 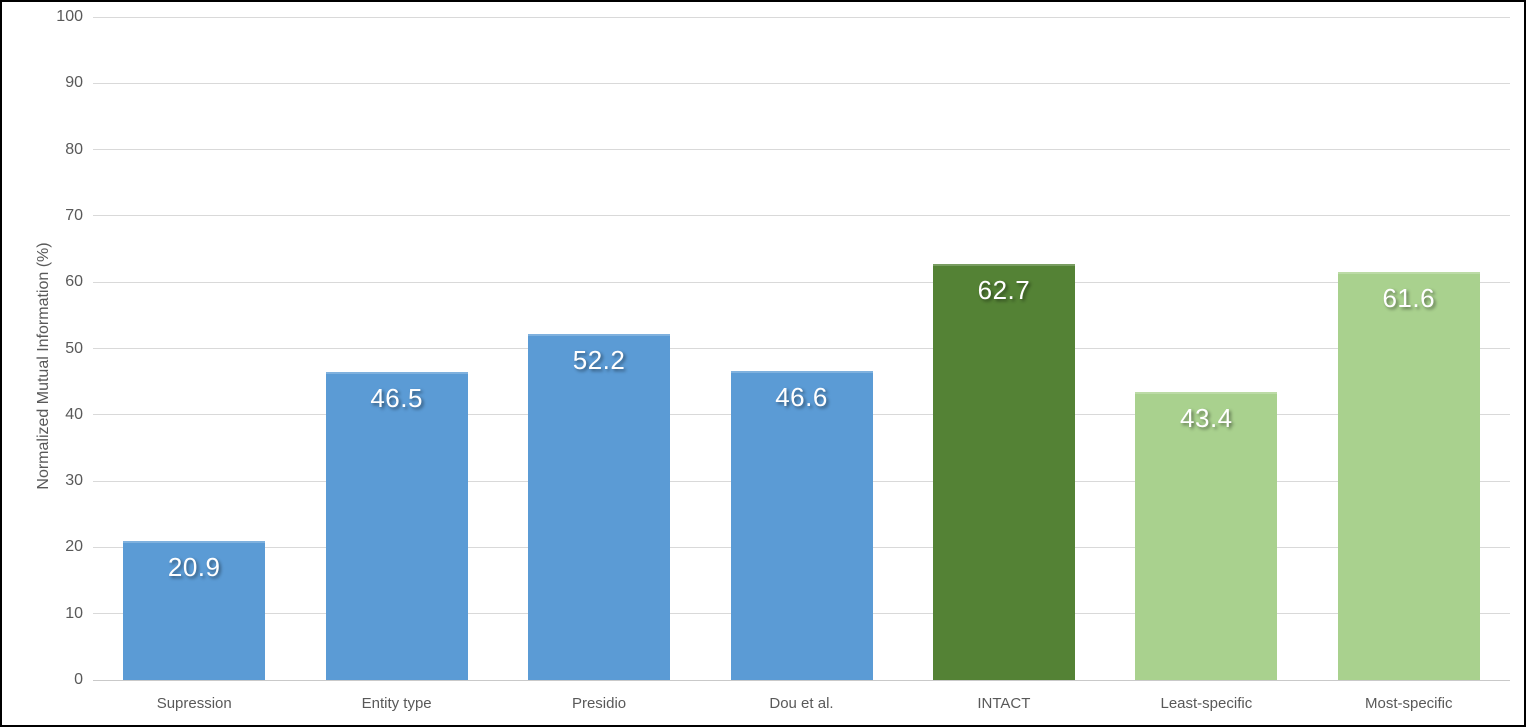 What do you see at coordinates (74, 83) in the screenshot?
I see `y-tick-label: 90` at bounding box center [74, 83].